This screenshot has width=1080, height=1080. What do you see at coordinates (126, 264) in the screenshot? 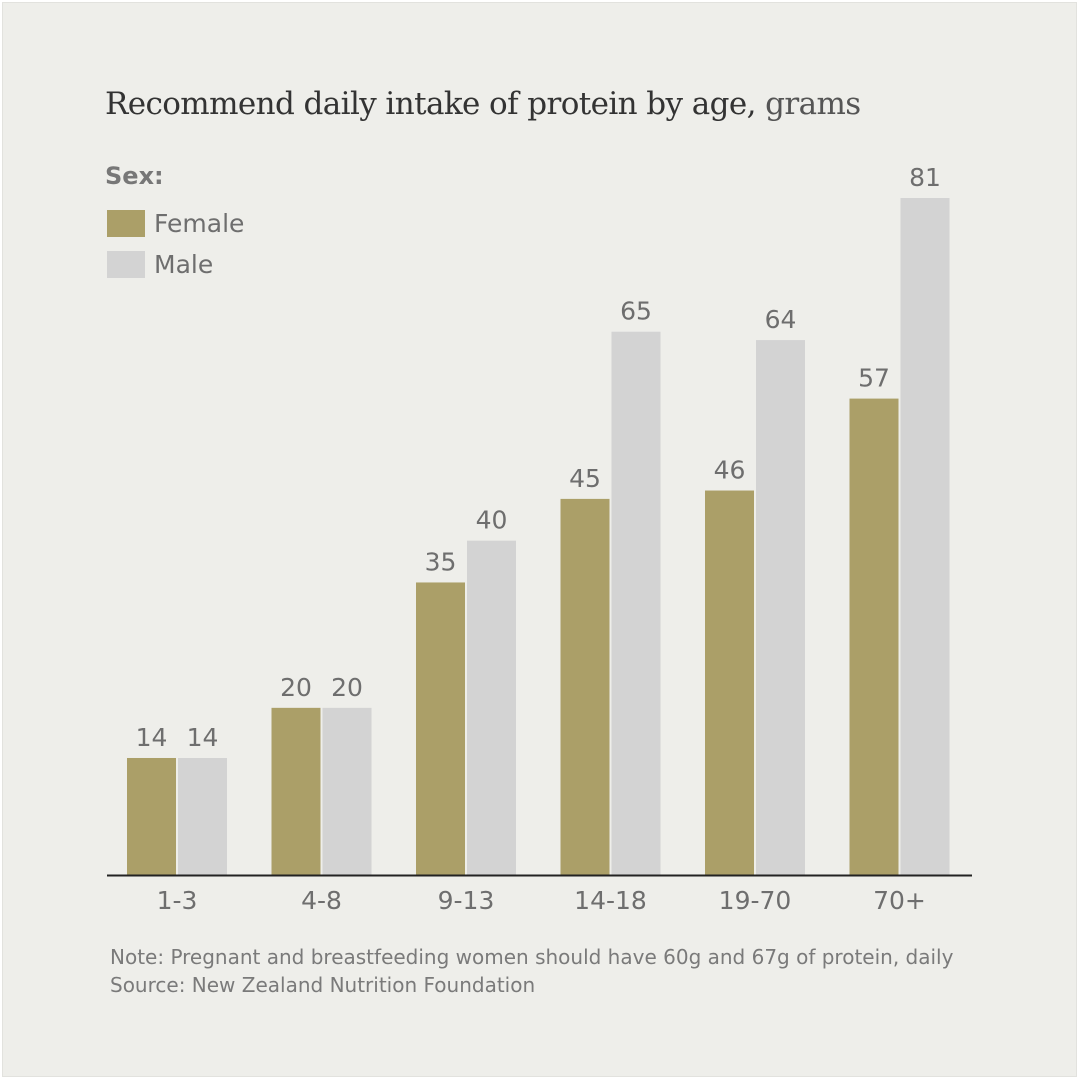
I see `legend-swatch-male` at bounding box center [126, 264].